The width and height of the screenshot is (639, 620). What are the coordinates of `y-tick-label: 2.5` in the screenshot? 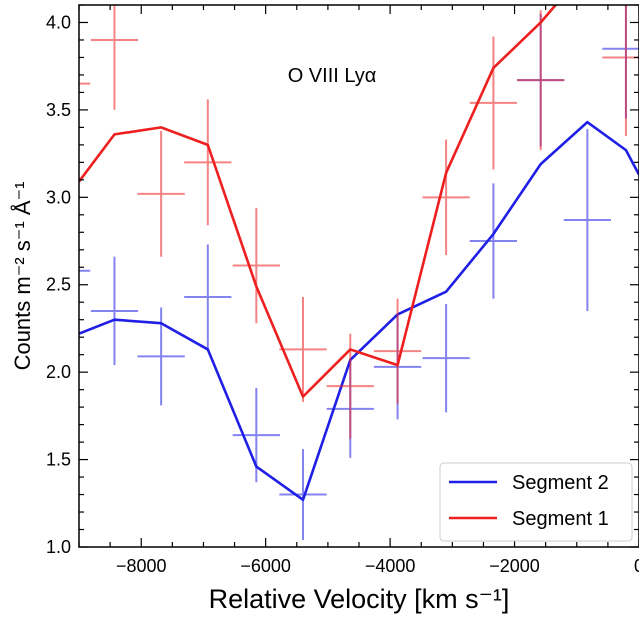 It's located at (58, 285).